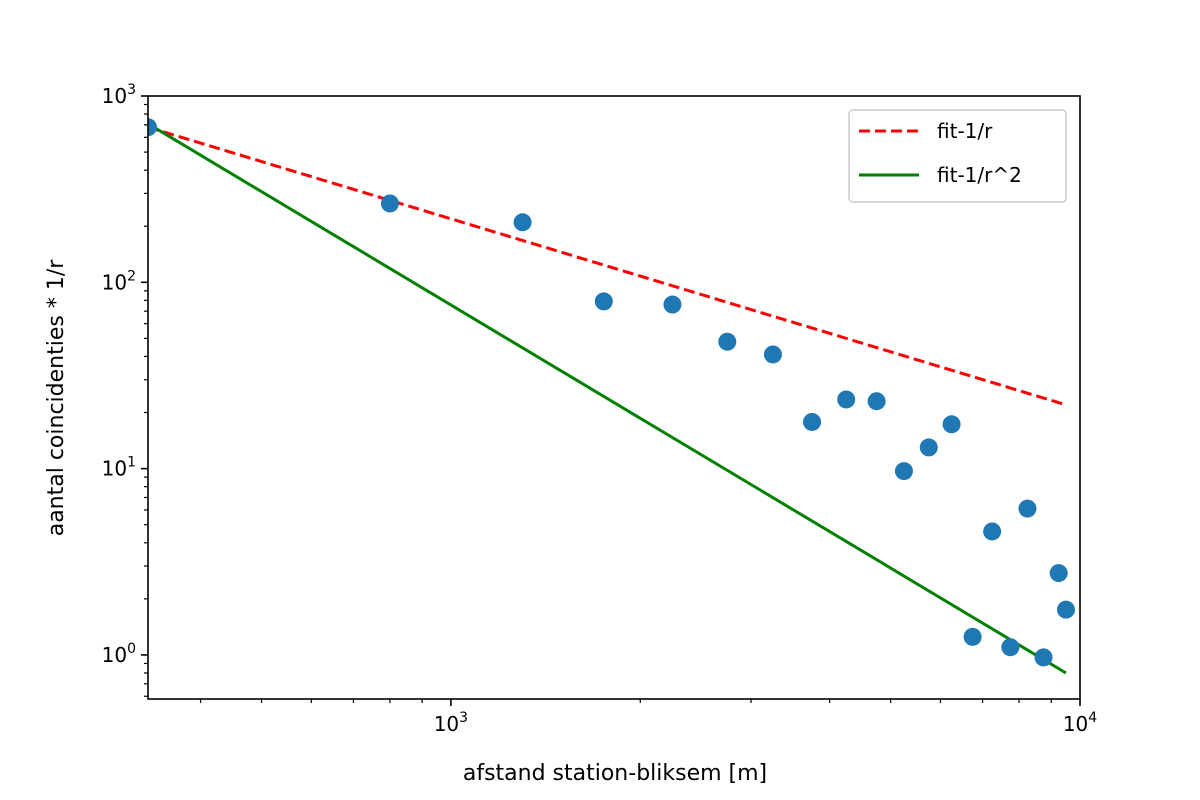  I want to click on legend-box, so click(957, 156).